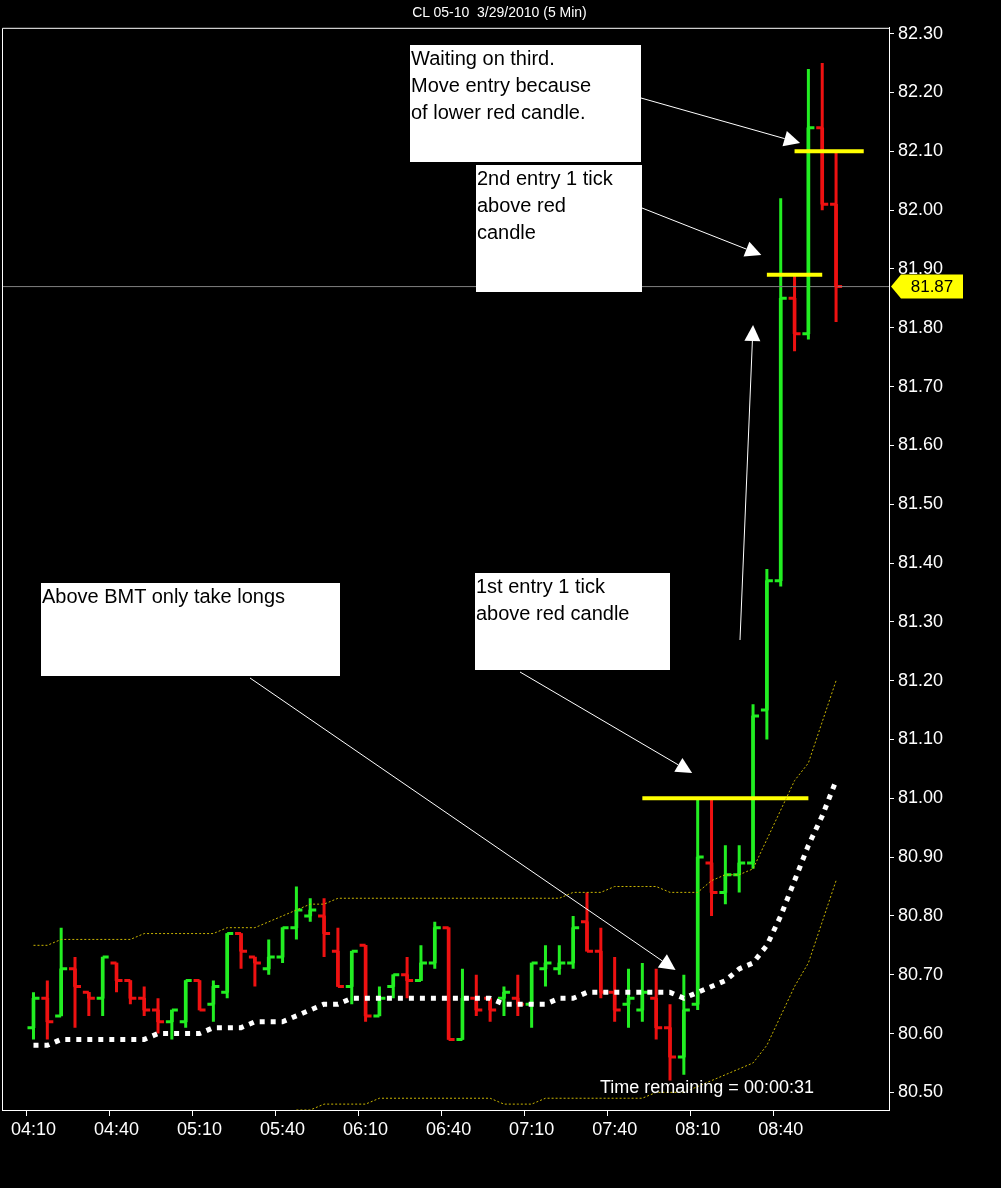 This screenshot has width=1001, height=1188. I want to click on annotation: Waiting on third. Move entry because of lower red candle., so click(501, 85).